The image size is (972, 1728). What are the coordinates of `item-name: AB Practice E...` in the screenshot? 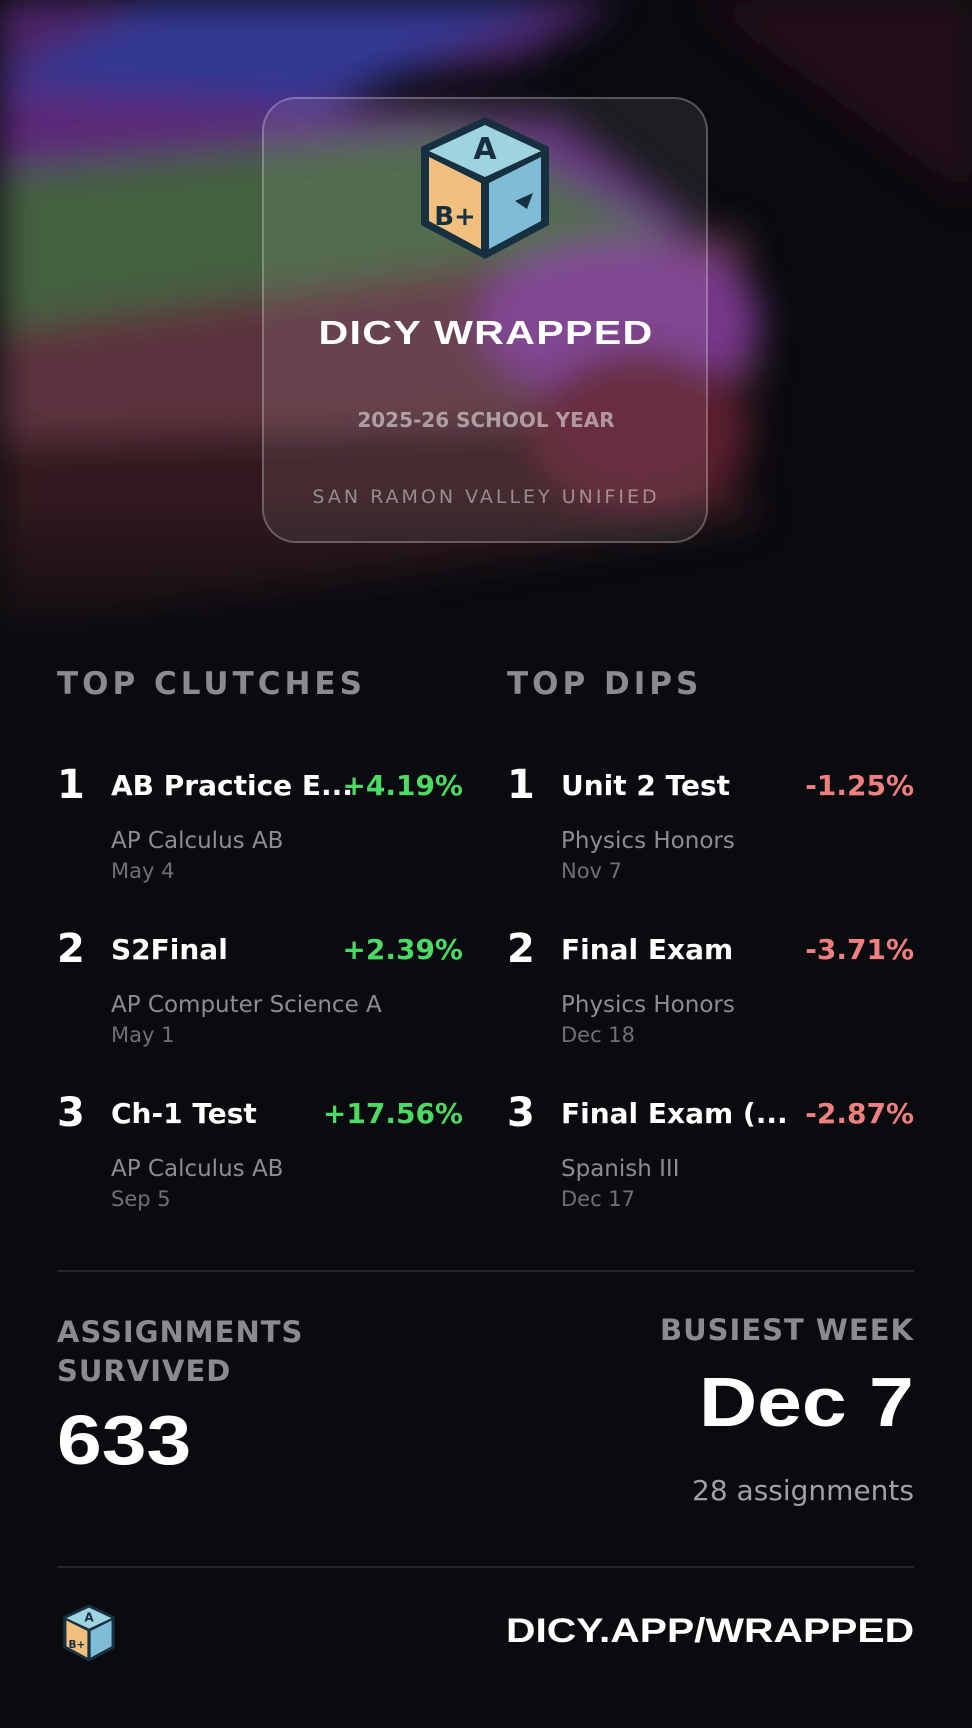 It's located at (232, 785).